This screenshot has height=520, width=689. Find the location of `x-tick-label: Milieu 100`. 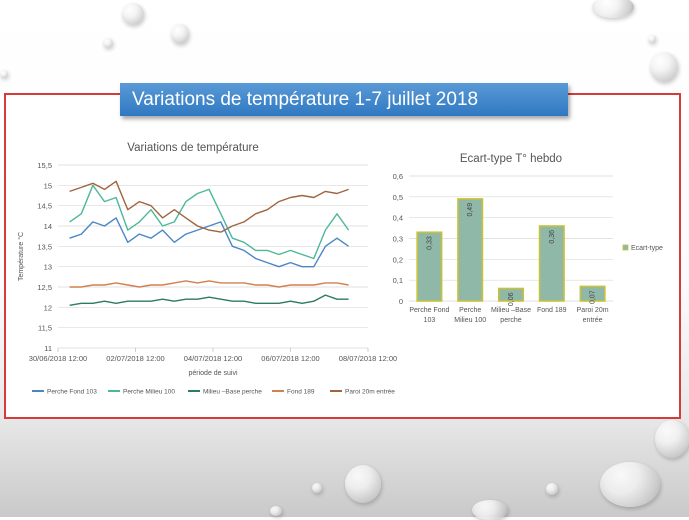

x-tick-label: Milieu 100 is located at coordinates (470, 320).